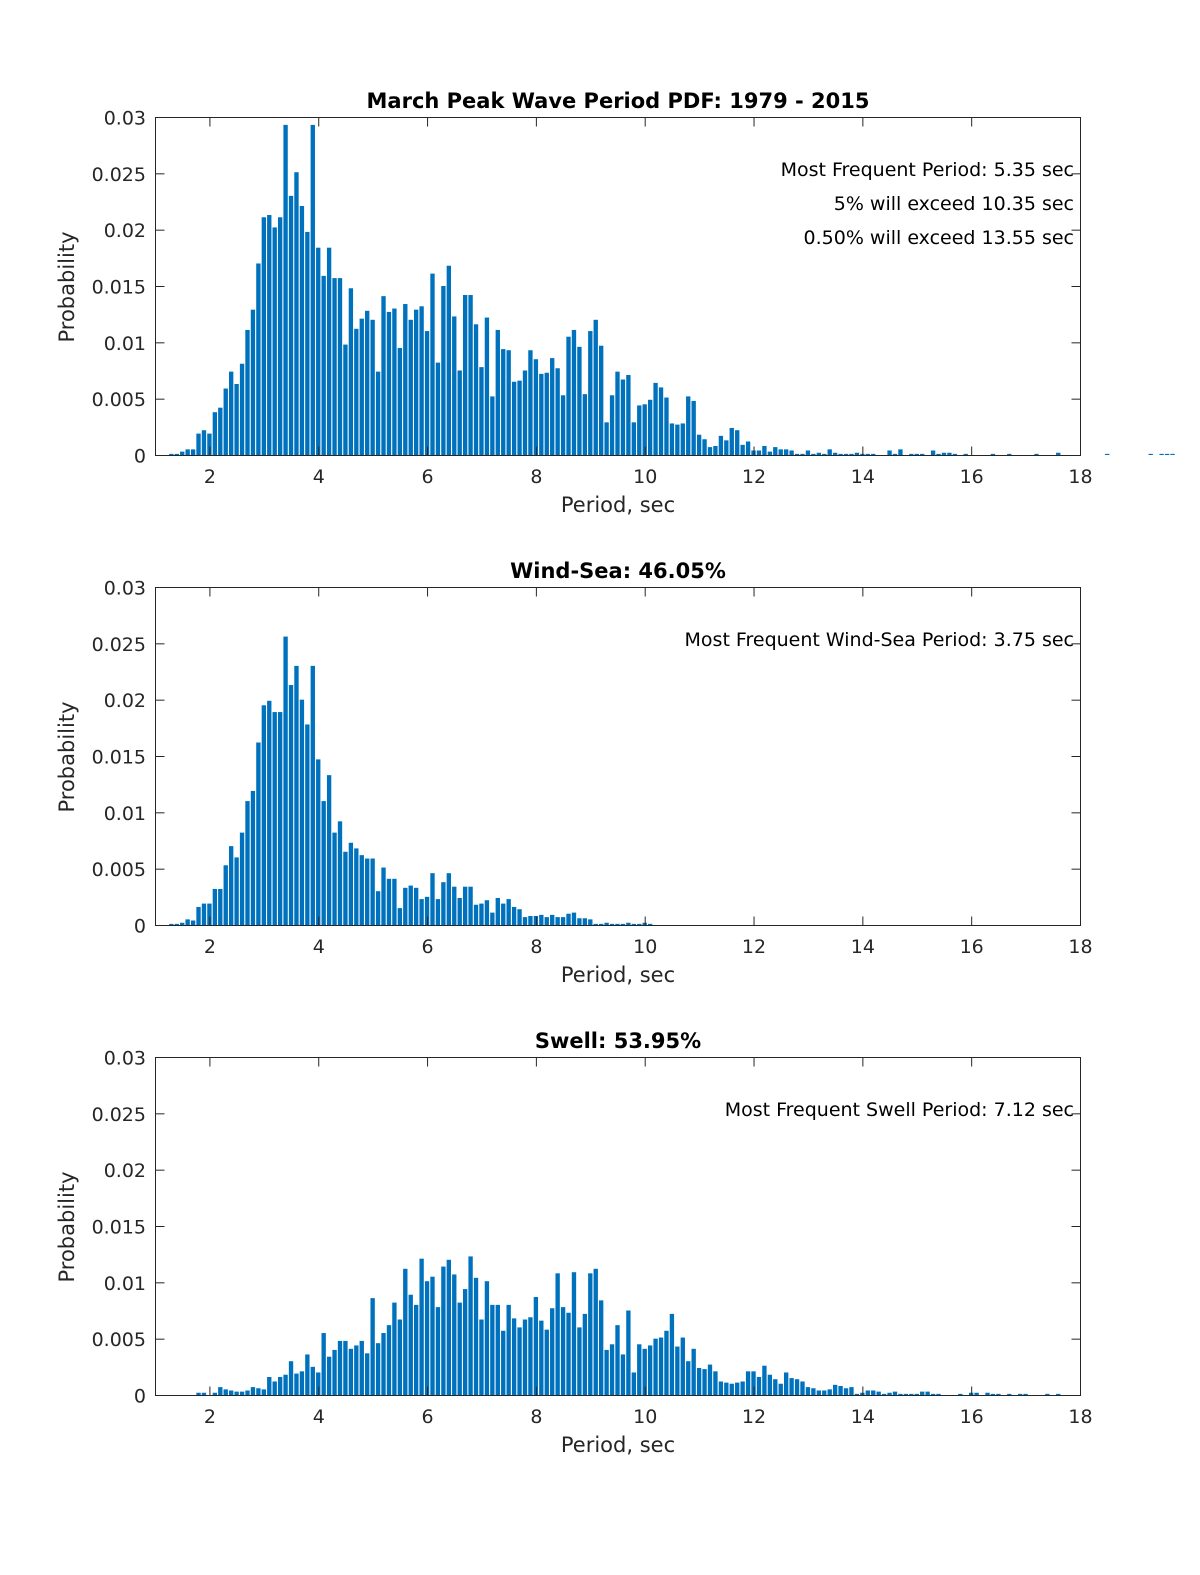 Image resolution: width=1200 pixels, height=1575 pixels. What do you see at coordinates (125, 1284) in the screenshot?
I see `y-tick-label: 0.01` at bounding box center [125, 1284].